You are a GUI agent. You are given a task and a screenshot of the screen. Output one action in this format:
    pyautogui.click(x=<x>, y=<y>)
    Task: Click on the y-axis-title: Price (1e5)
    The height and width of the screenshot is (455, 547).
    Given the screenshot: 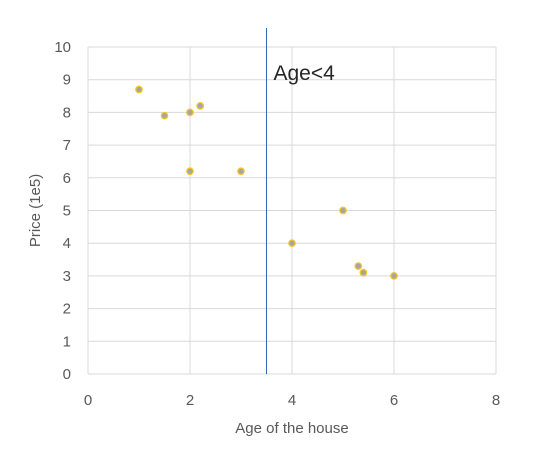 What is the action you would take?
    pyautogui.click(x=35, y=210)
    